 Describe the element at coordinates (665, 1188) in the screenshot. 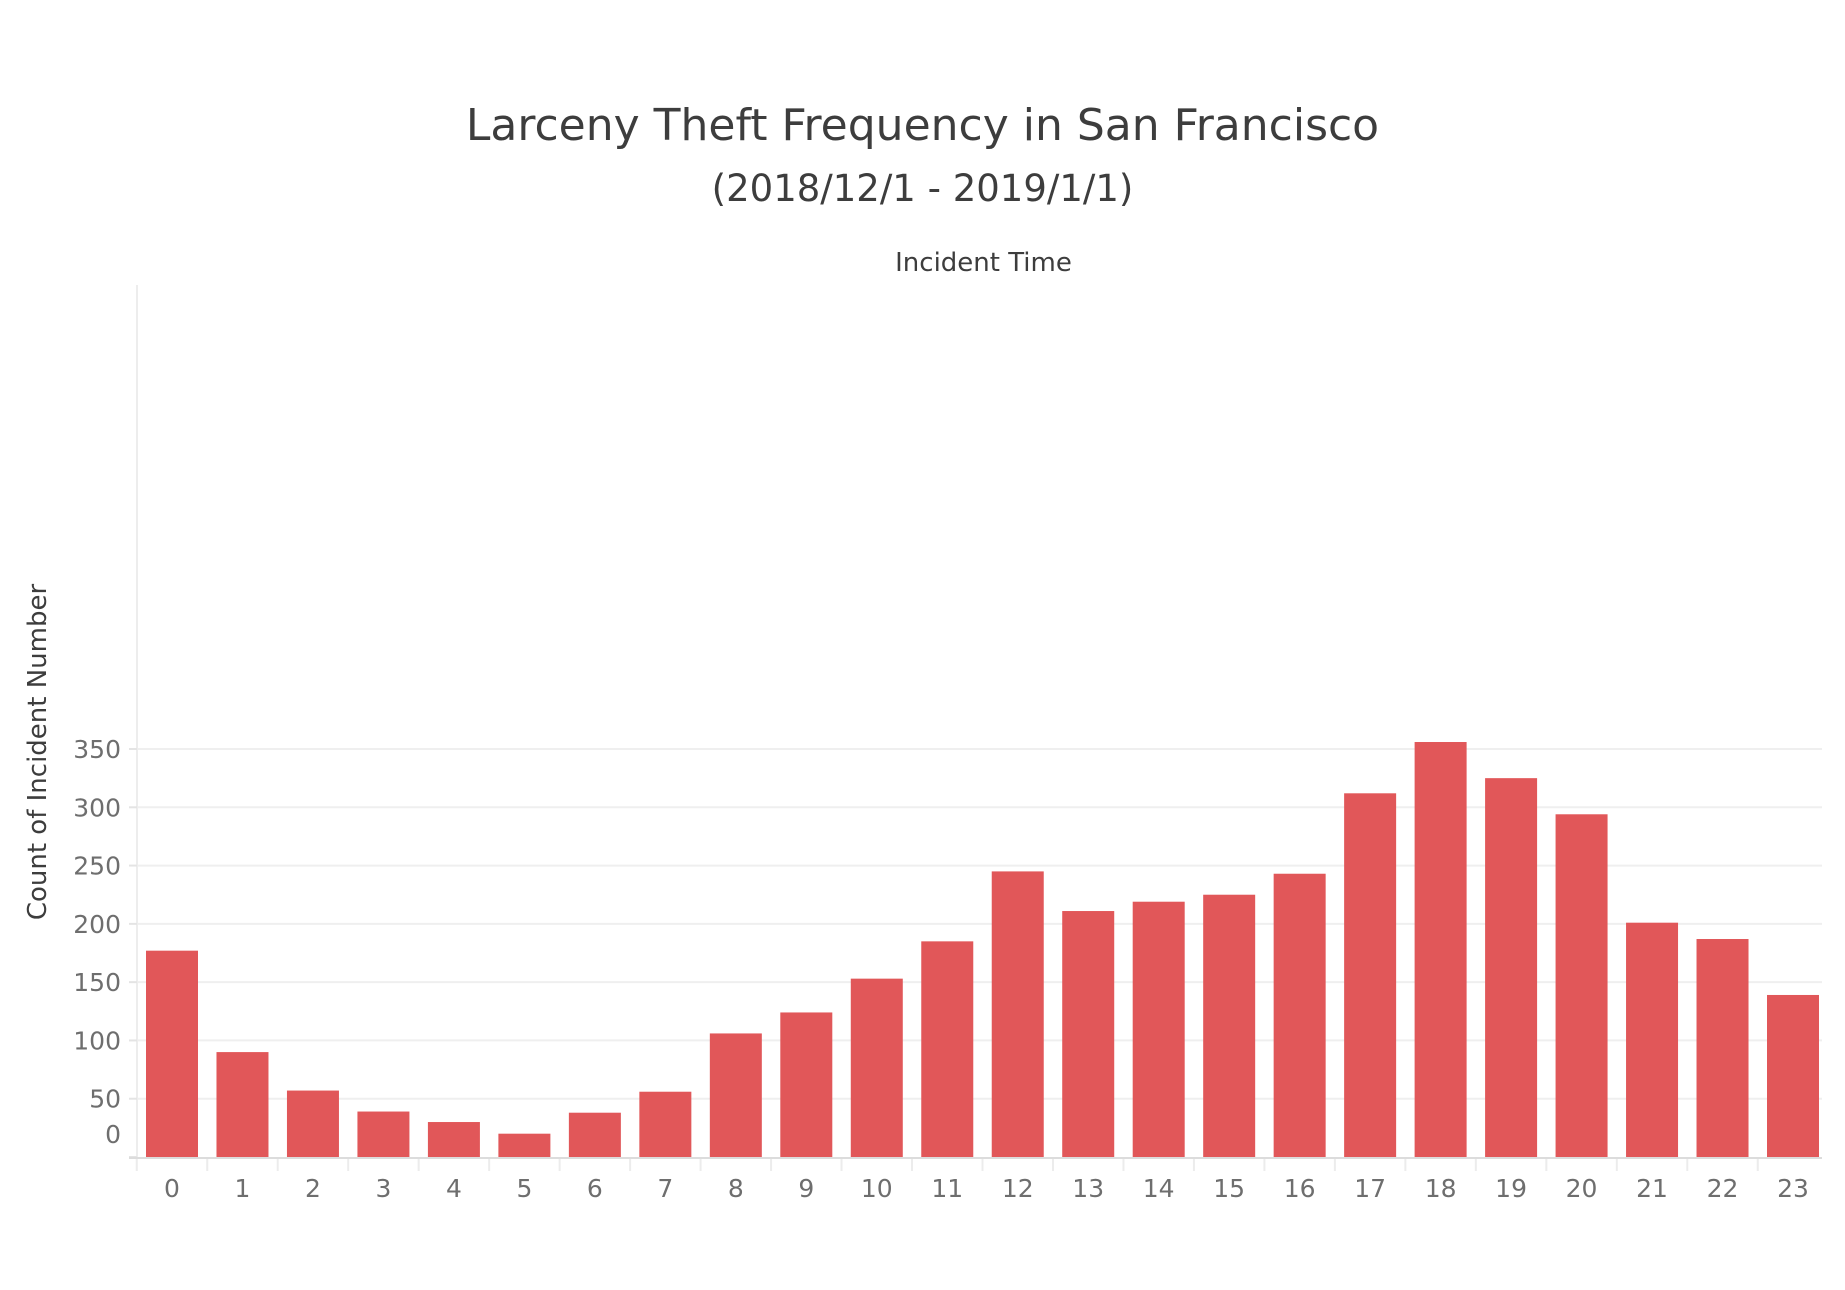

I see `x-tick-label: 7` at that location.